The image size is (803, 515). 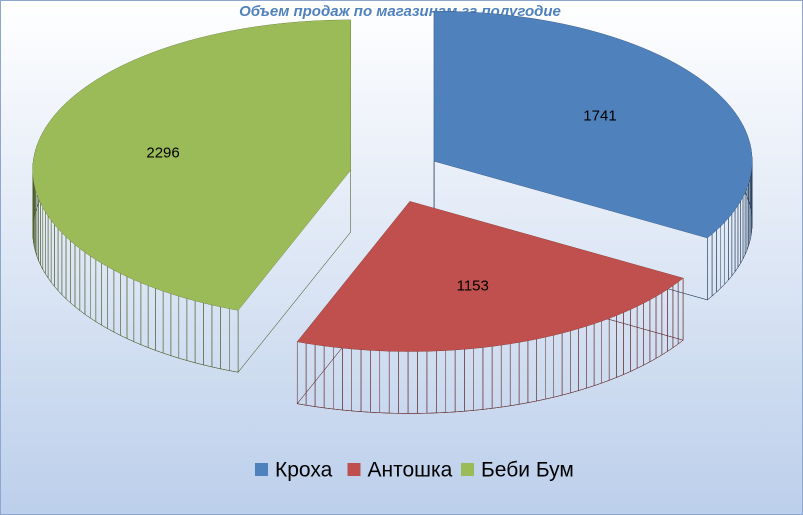 What do you see at coordinates (490, 276) in the screenshot?
I see `pie-slice` at bounding box center [490, 276].